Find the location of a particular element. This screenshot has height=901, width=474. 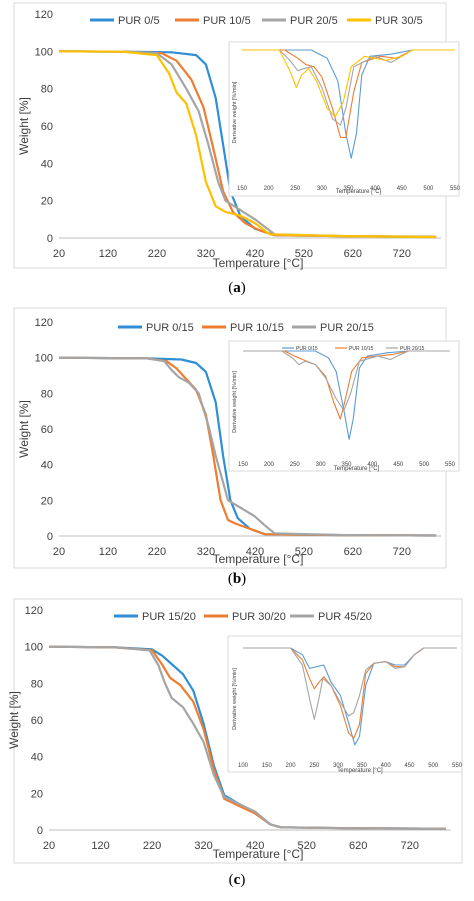

legend-label: PUR 10/15 is located at coordinates (257, 328).